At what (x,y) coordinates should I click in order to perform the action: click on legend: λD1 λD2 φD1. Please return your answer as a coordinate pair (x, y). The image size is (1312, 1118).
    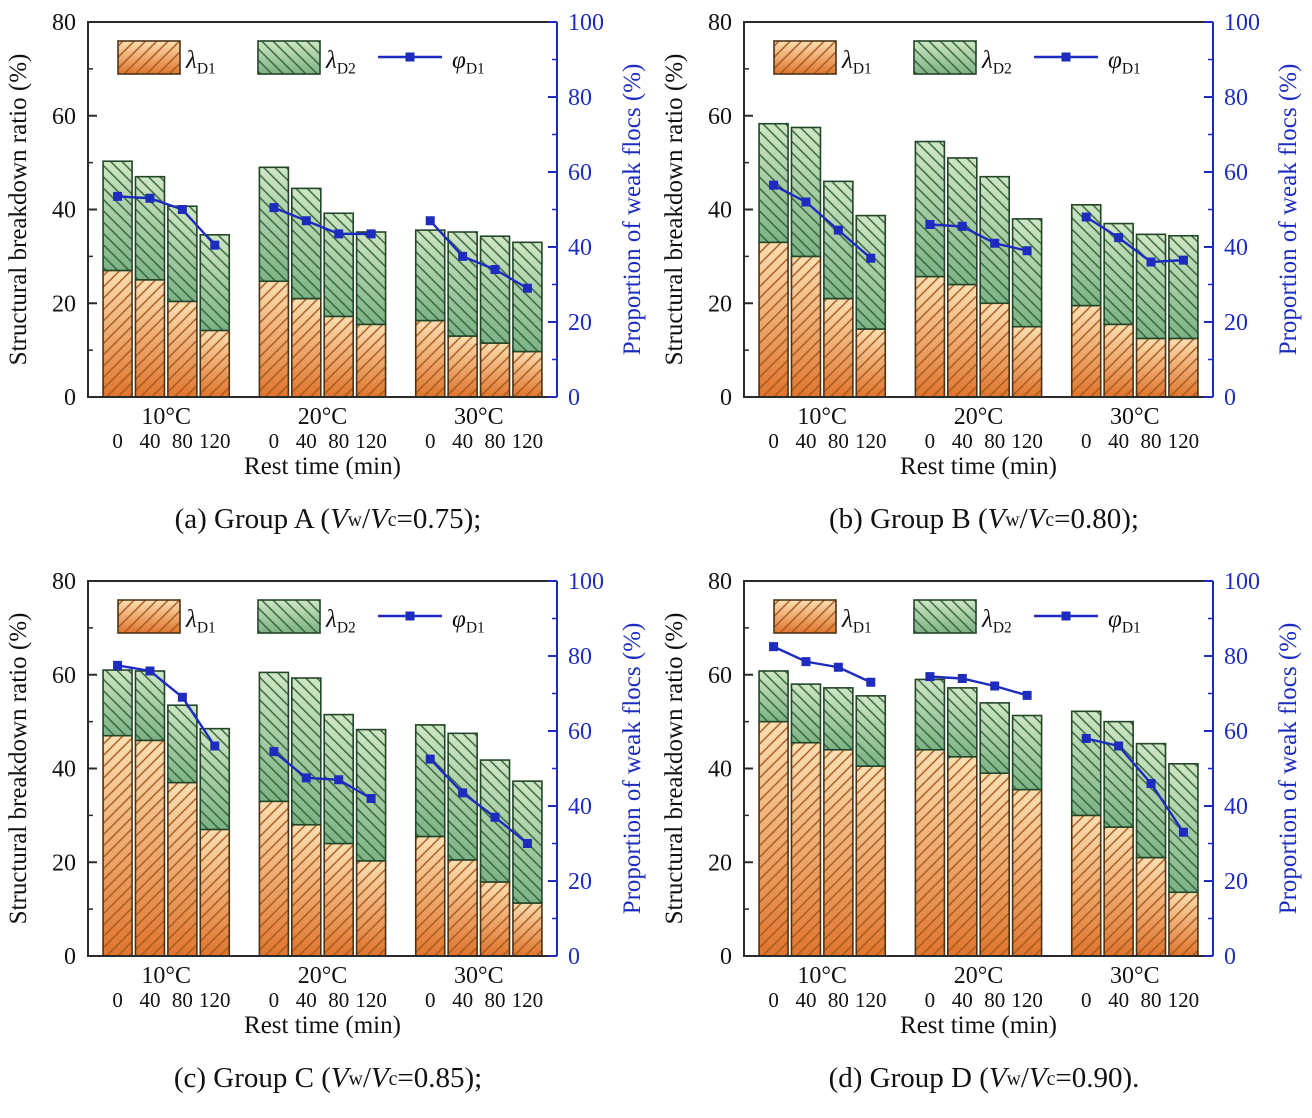
    Looking at the image, I should click on (957, 59).